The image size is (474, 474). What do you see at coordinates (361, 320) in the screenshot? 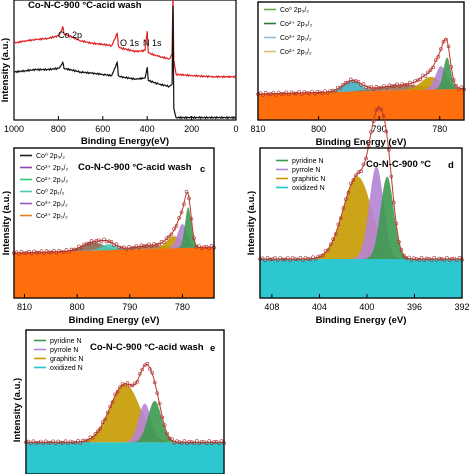
I see `panel-d-xlabel: Binding Energy (eV)` at bounding box center [361, 320].